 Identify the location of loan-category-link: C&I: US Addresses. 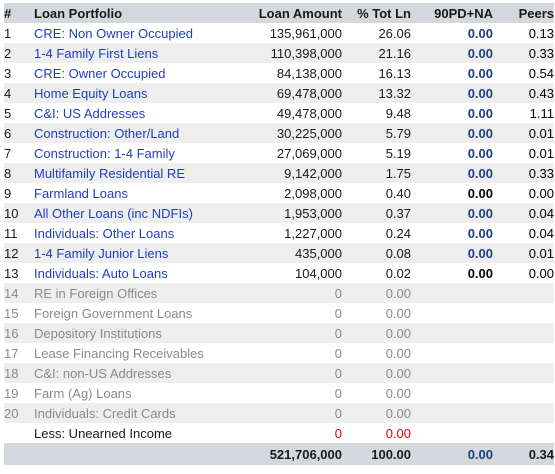
(90, 113).